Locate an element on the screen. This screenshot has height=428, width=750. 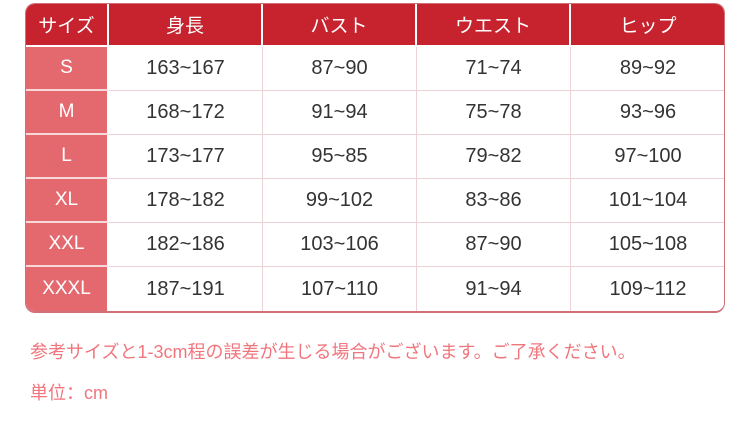
table-row-xxxl: XXXL 187~191 107~110 91~94 109~112 is located at coordinates (375, 289).